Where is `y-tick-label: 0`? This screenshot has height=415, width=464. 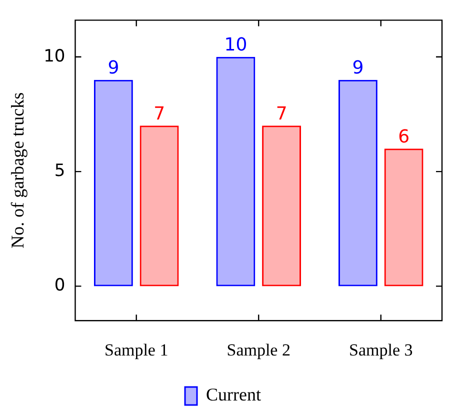
y-tick-label: 0 is located at coordinates (60, 286).